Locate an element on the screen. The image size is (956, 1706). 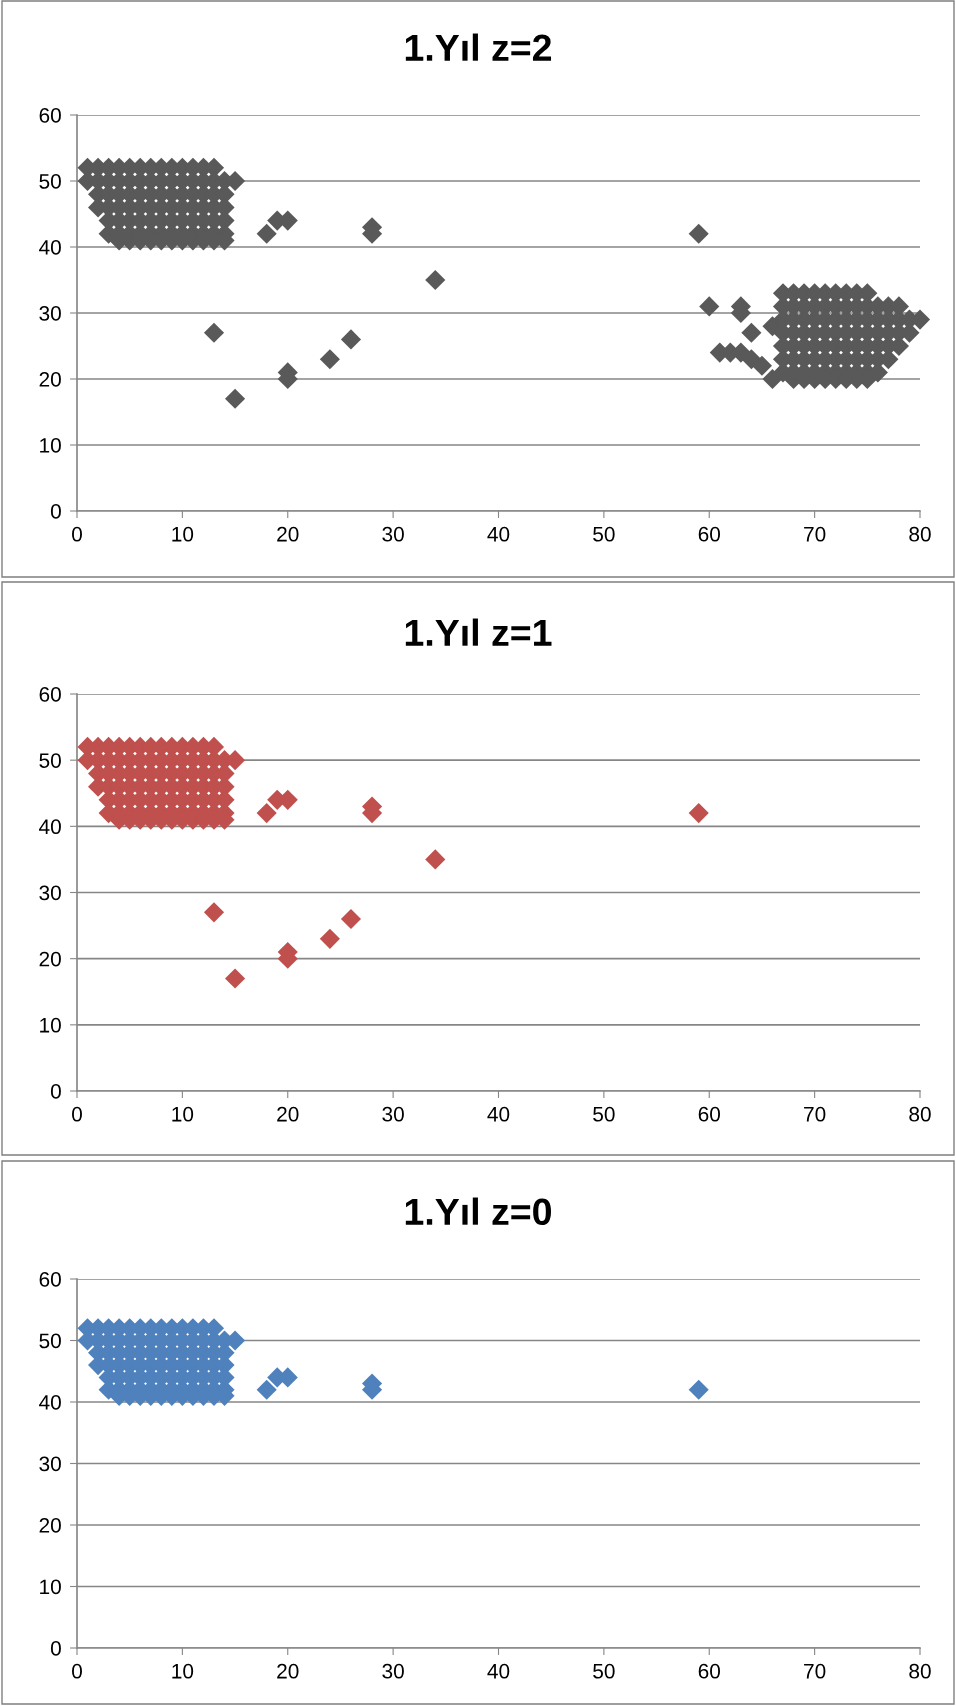
chart-title: 1.Yıl z=0 is located at coordinates (478, 1211).